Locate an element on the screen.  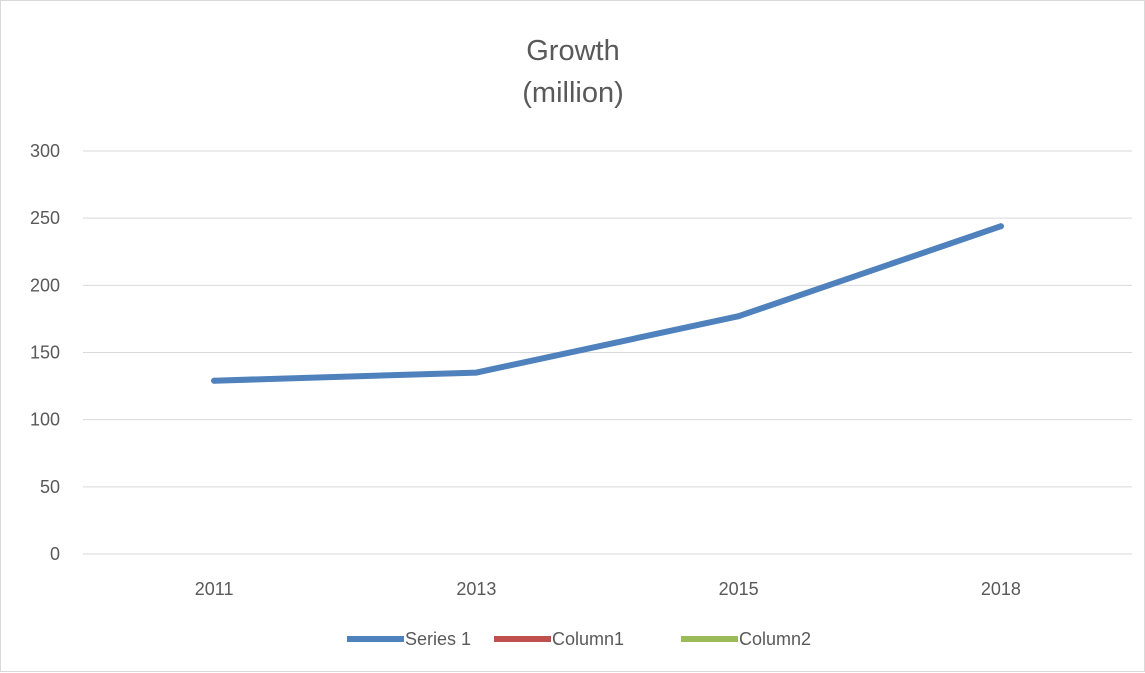
legend-label: Column2 is located at coordinates (775, 639).